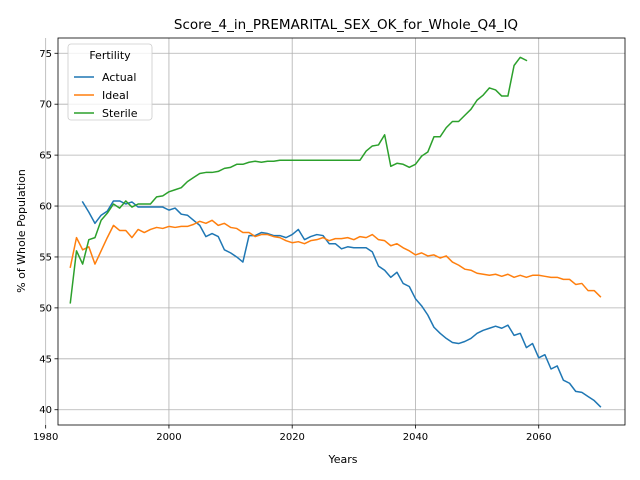 This screenshot has height=480, width=640. I want to click on x-axis-label: Years, so click(342, 459).